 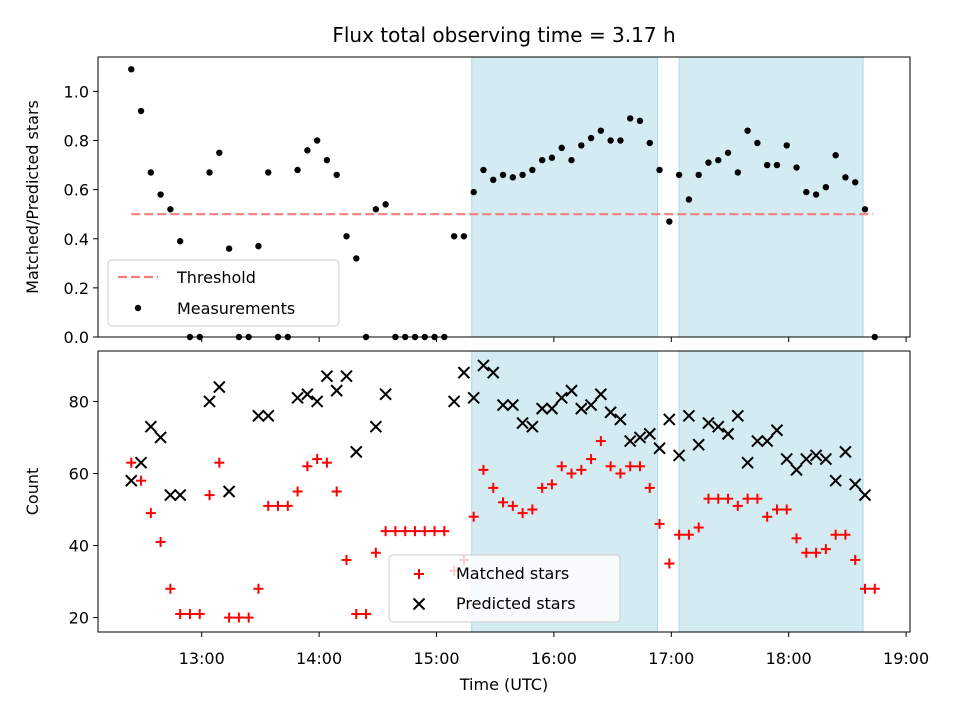 I want to click on x-tick-label: 16:00, so click(x=554, y=658).